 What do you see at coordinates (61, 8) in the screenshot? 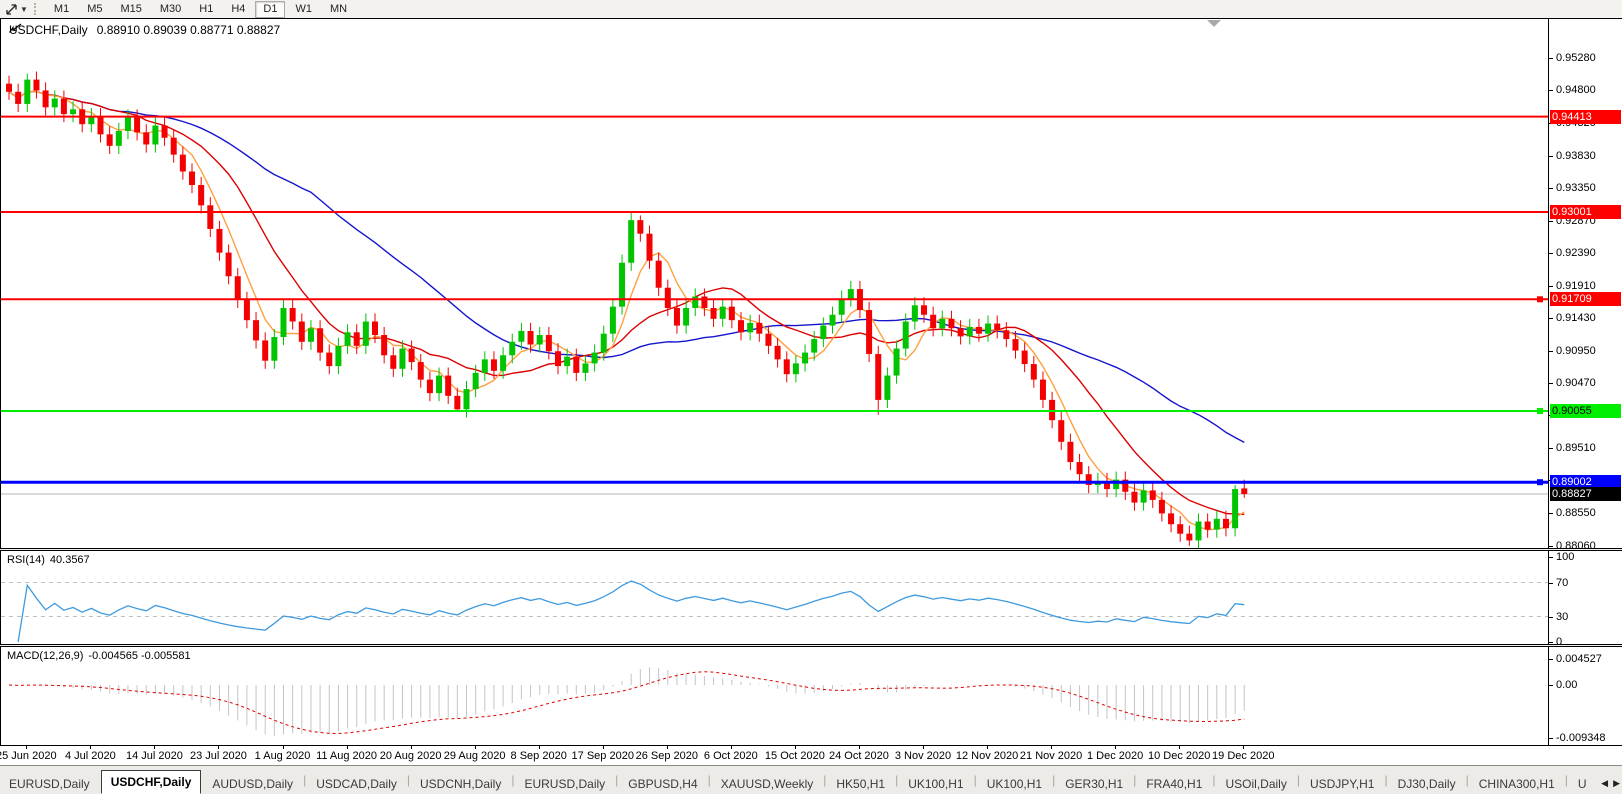
I see `tf-button-m1: M1` at bounding box center [61, 8].